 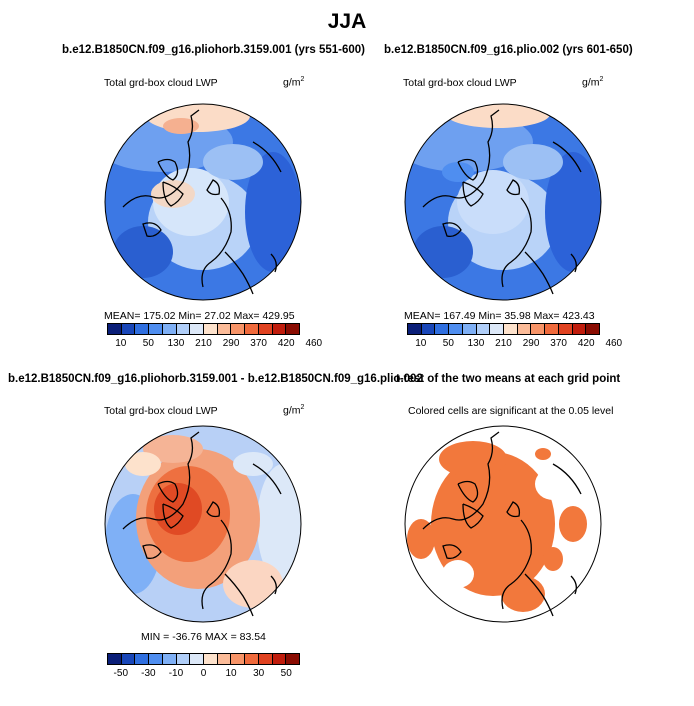 I want to click on colorbar-tick-label: -30, so click(x=148, y=673).